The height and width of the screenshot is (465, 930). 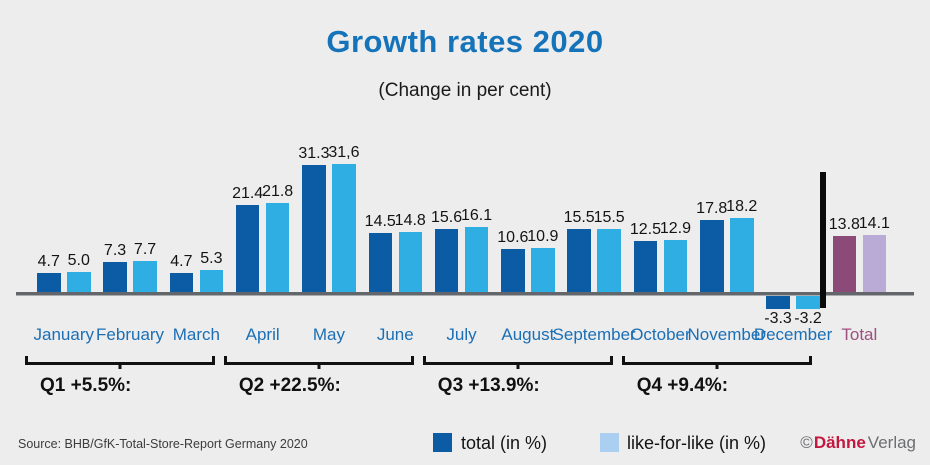 What do you see at coordinates (446, 260) in the screenshot?
I see `bar-july-total` at bounding box center [446, 260].